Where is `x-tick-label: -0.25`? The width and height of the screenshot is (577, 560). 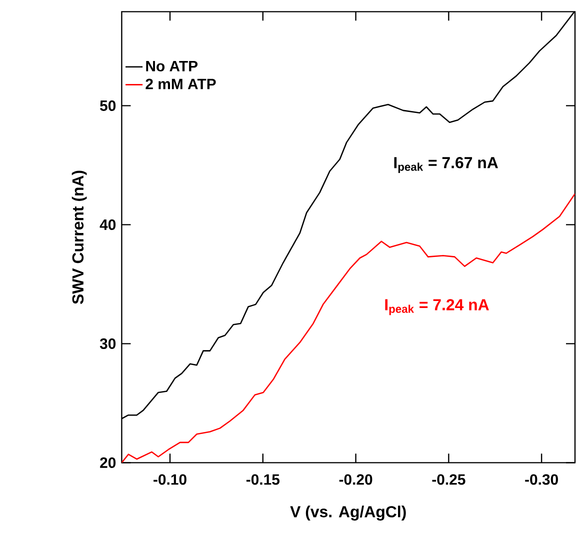 x-tick-label: -0.25 is located at coordinates (449, 479).